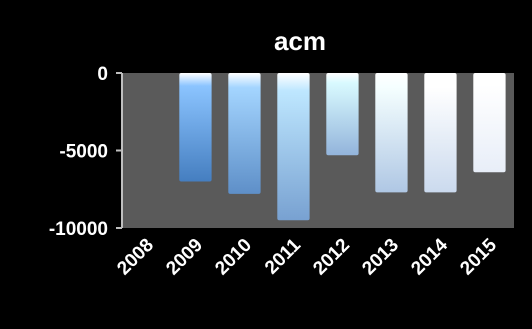 Image resolution: width=532 pixels, height=329 pixels. I want to click on x-tick-label: 2011, so click(283, 256).